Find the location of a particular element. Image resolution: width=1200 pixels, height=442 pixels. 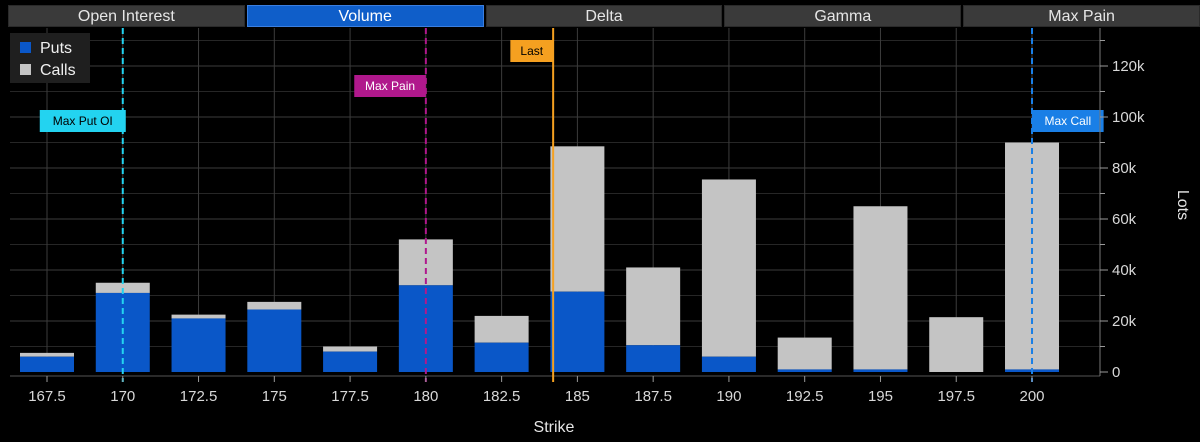

bar-puts-187.5 is located at coordinates (653, 358).